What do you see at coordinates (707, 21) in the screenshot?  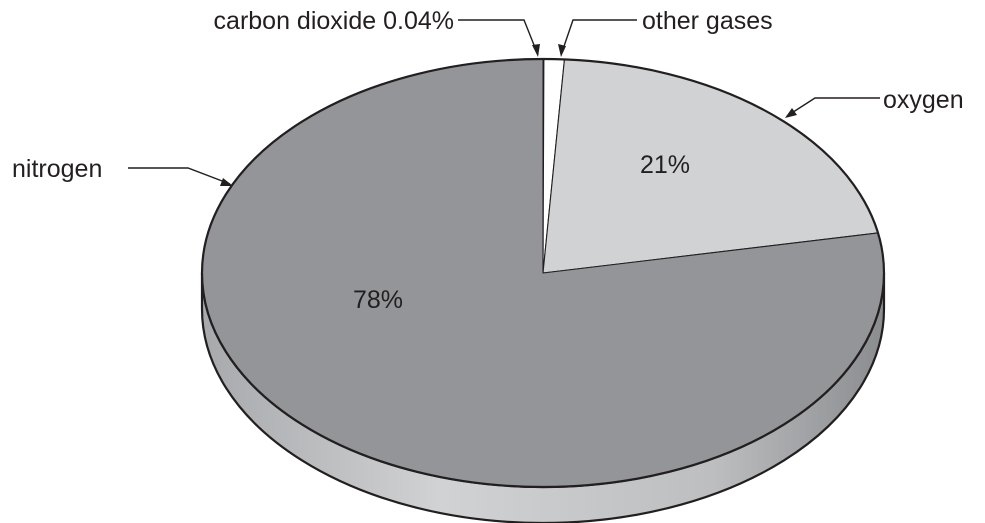 I see `callout-label-other-gases: other gases` at bounding box center [707, 21].